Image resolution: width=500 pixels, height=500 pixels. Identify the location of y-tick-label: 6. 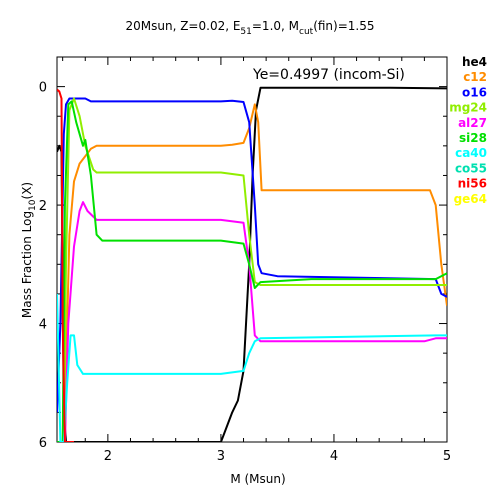
(43, 443).